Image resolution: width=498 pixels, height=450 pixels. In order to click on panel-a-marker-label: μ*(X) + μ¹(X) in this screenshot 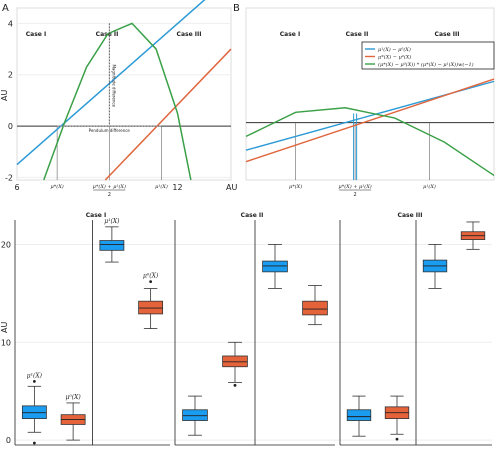, I will do `click(109, 186)`.